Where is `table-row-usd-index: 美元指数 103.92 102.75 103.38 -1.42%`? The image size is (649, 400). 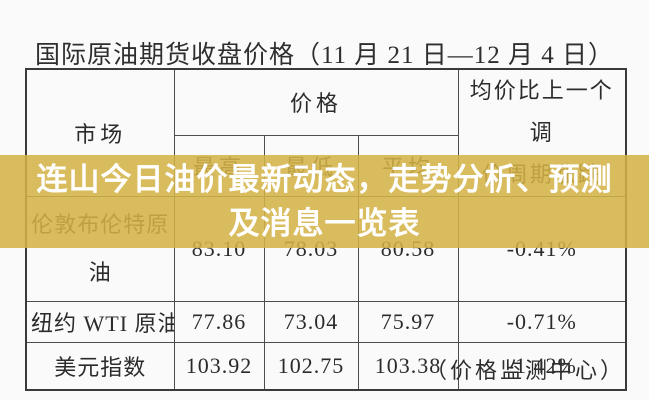 table-row-usd-index: 美元指数 103.92 102.75 103.38 -1.42% is located at coordinates (326, 366).